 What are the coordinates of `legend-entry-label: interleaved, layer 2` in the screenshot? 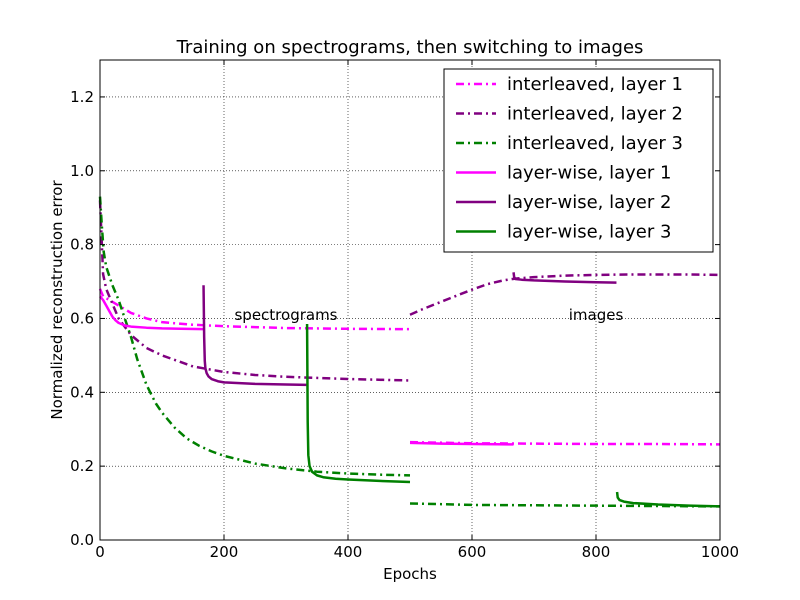 It's located at (595, 114).